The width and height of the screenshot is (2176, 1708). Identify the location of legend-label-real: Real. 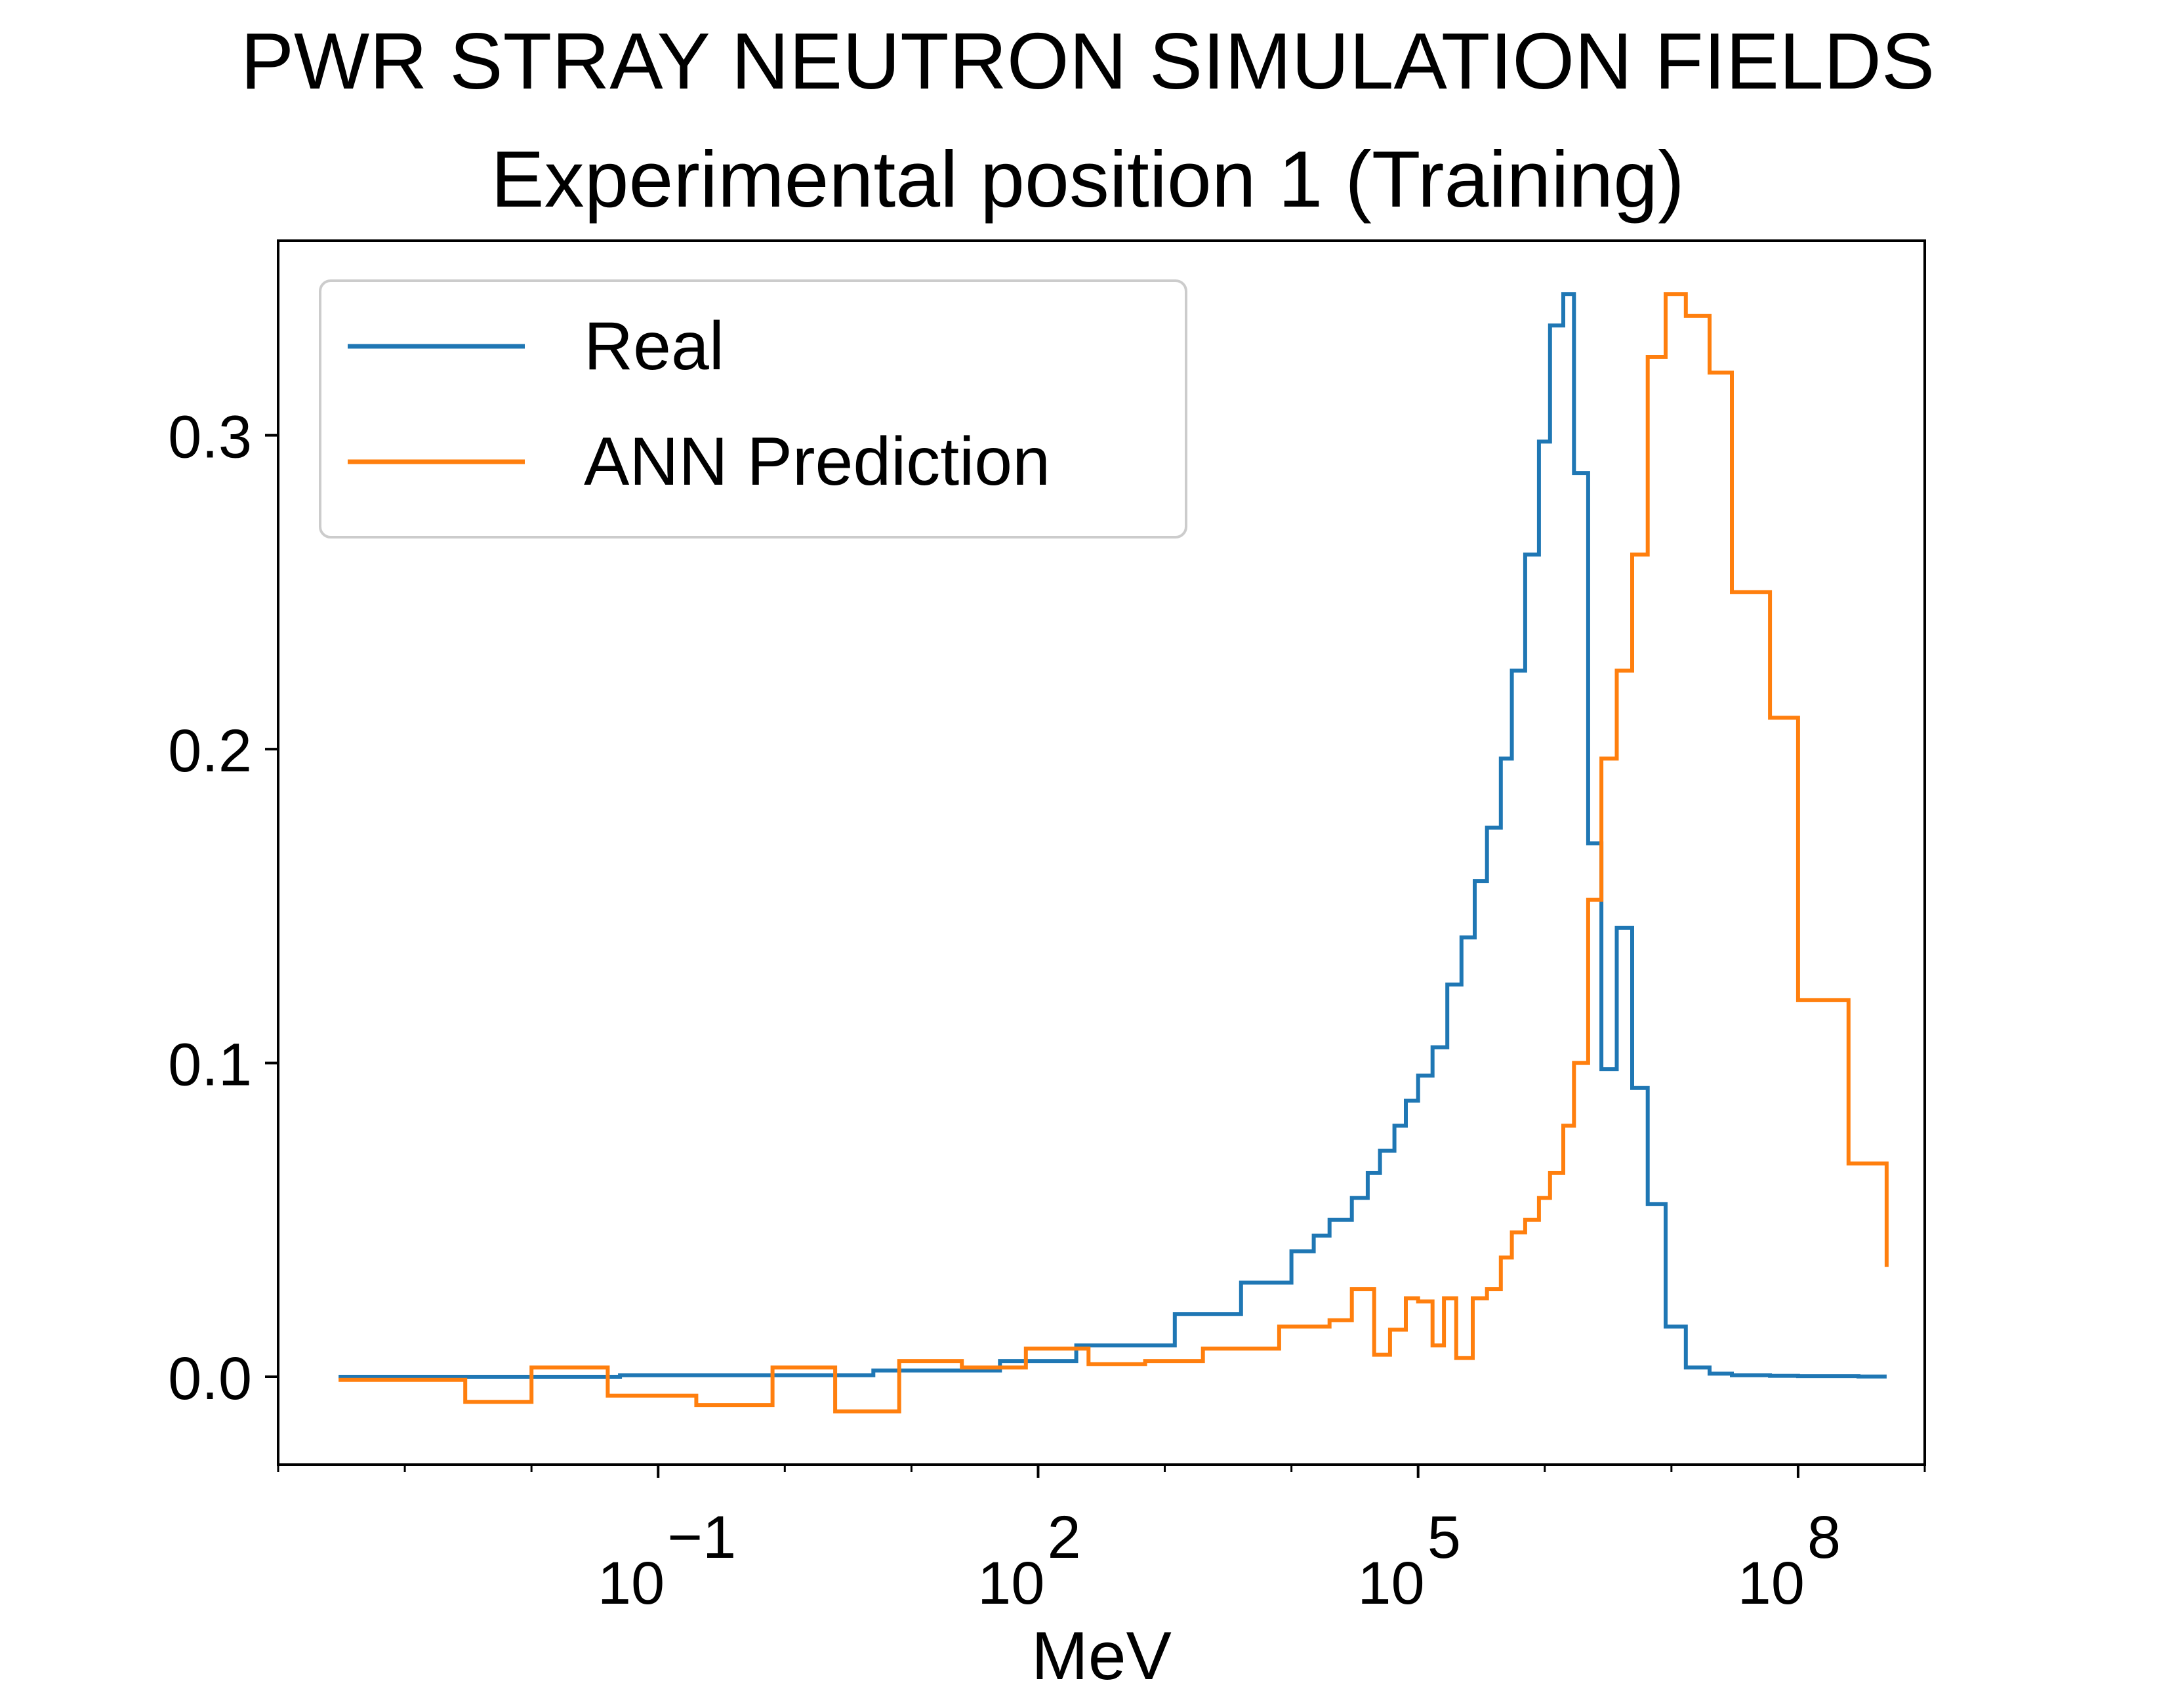
(654, 346).